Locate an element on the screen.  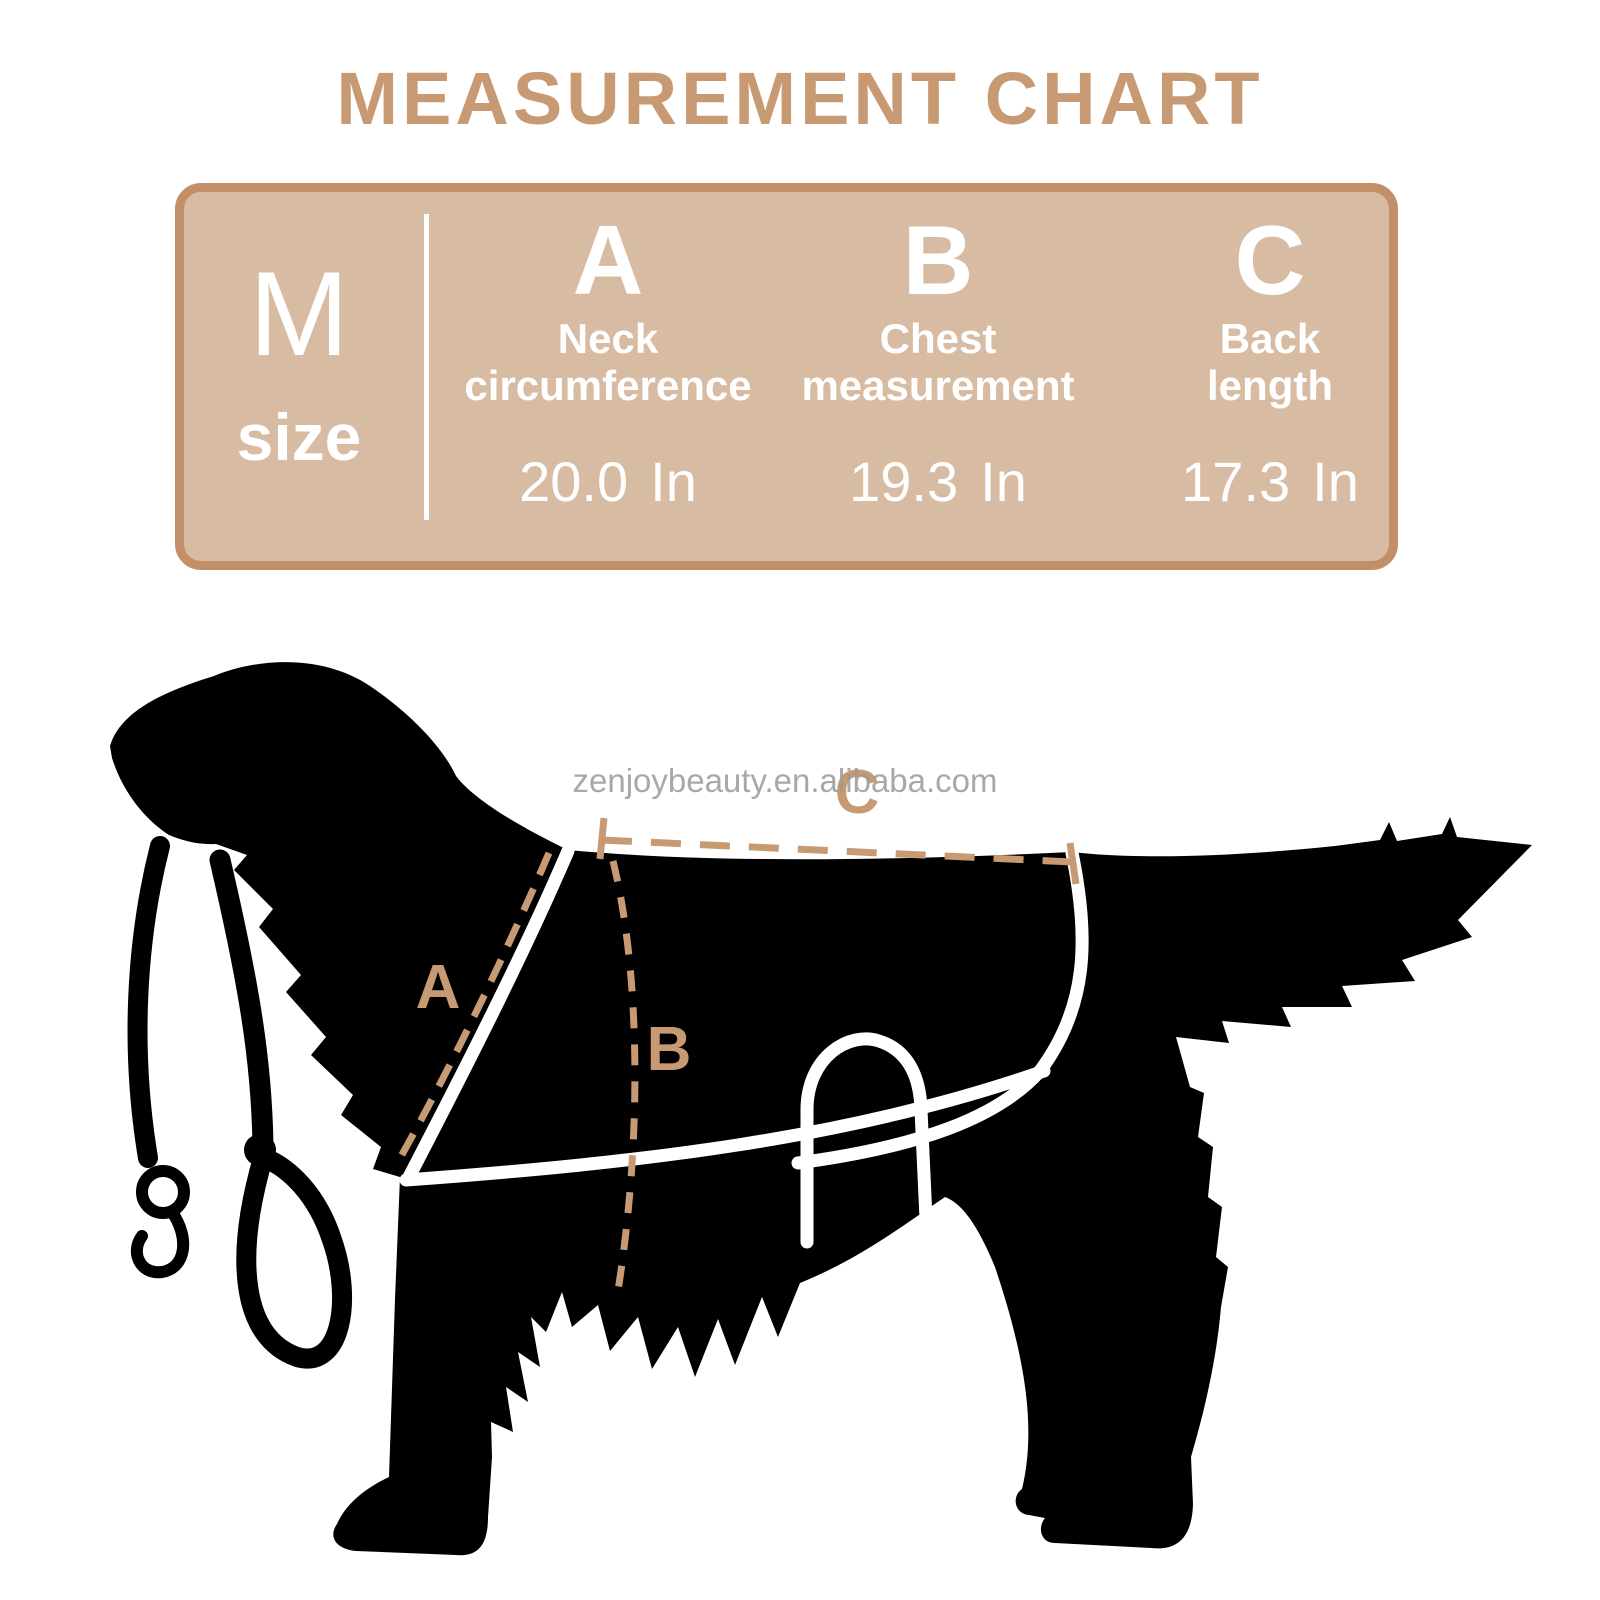
measure-line-c-back is located at coordinates (837, 851).